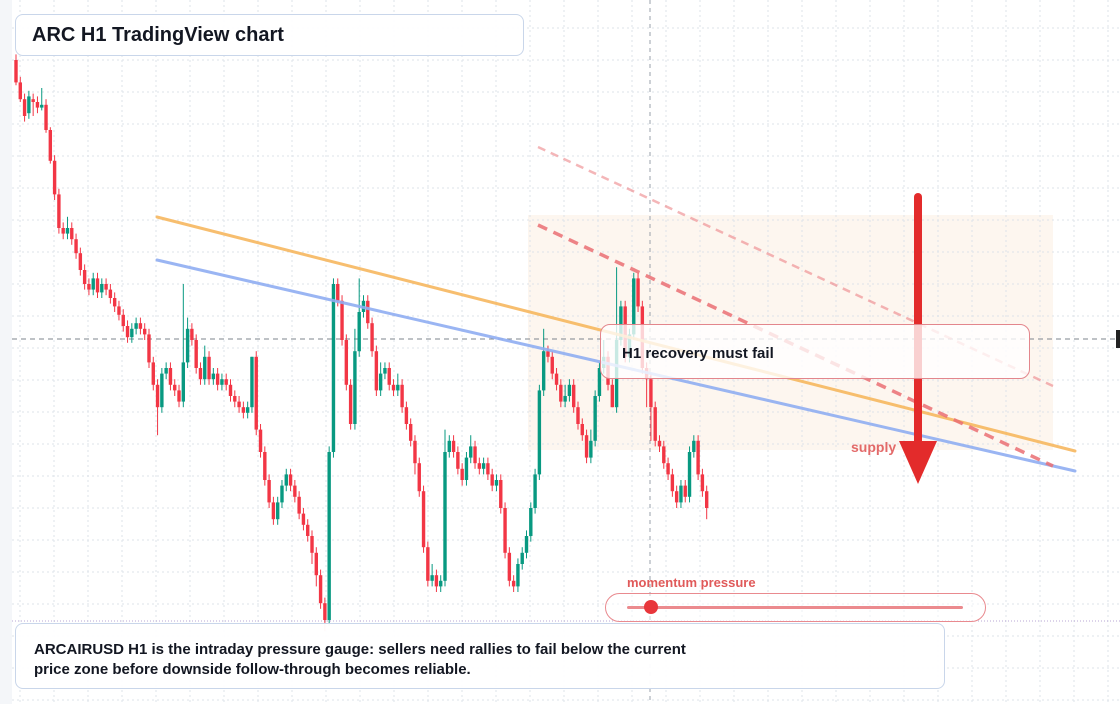  What do you see at coordinates (795, 607) in the screenshot?
I see `momentum-gauge-track` at bounding box center [795, 607].